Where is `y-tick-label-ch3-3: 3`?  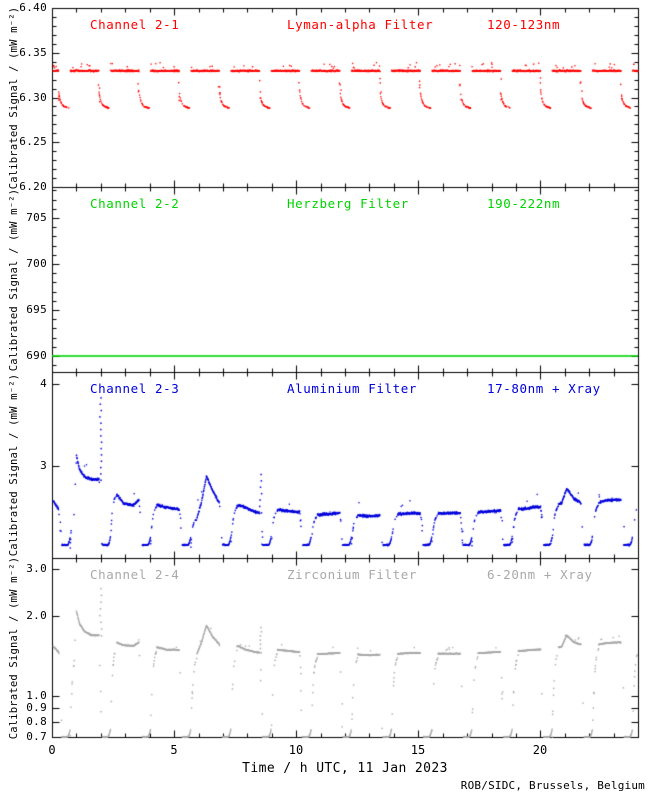 y-tick-label-ch3-3: 3 is located at coordinates (43, 465).